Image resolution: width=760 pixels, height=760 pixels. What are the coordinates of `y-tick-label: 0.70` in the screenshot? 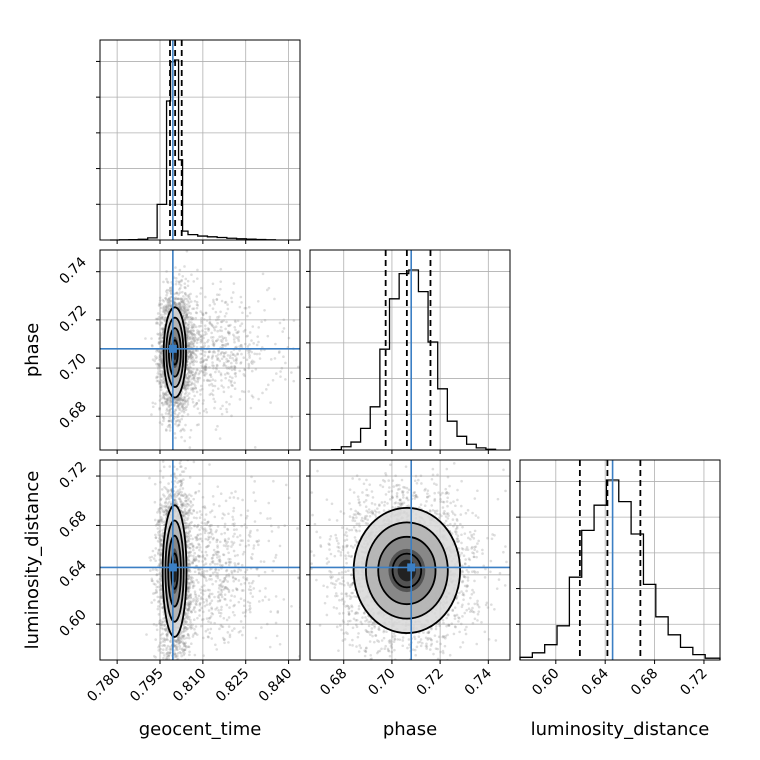 It's located at (72, 367).